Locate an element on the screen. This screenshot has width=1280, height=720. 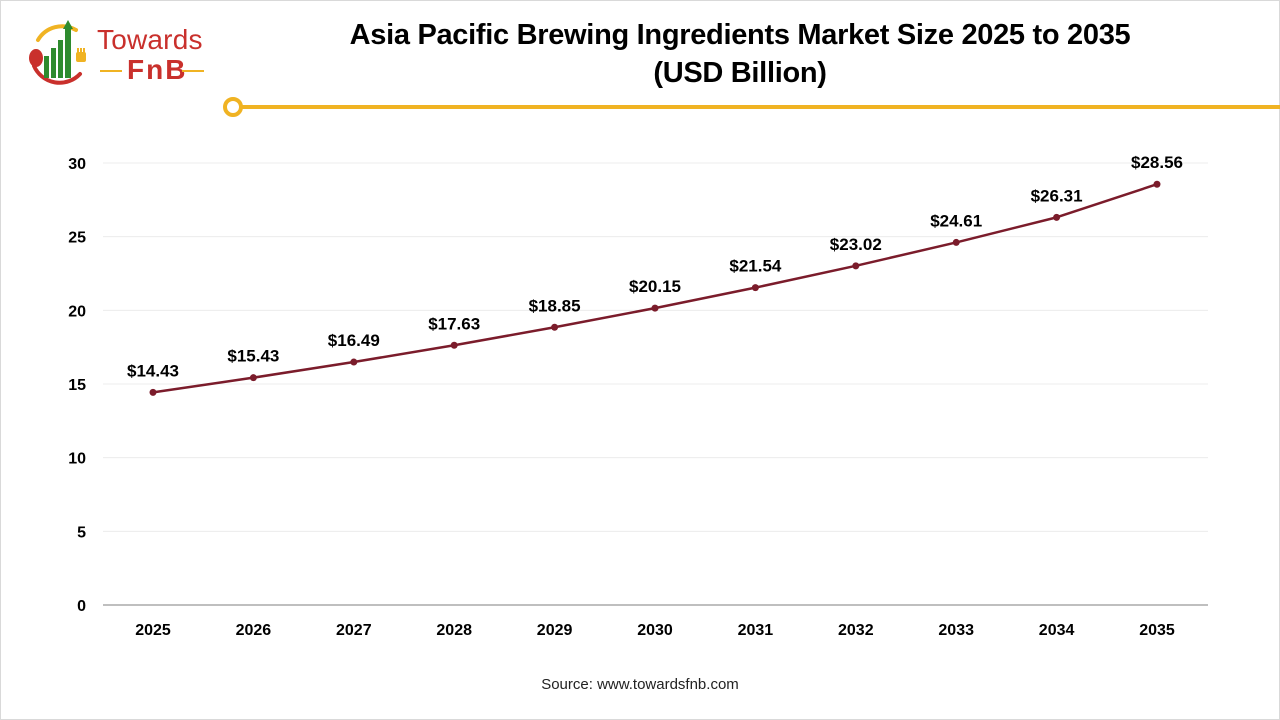
towards-fnb-logo: Towards FnB is located at coordinates (124, 55).